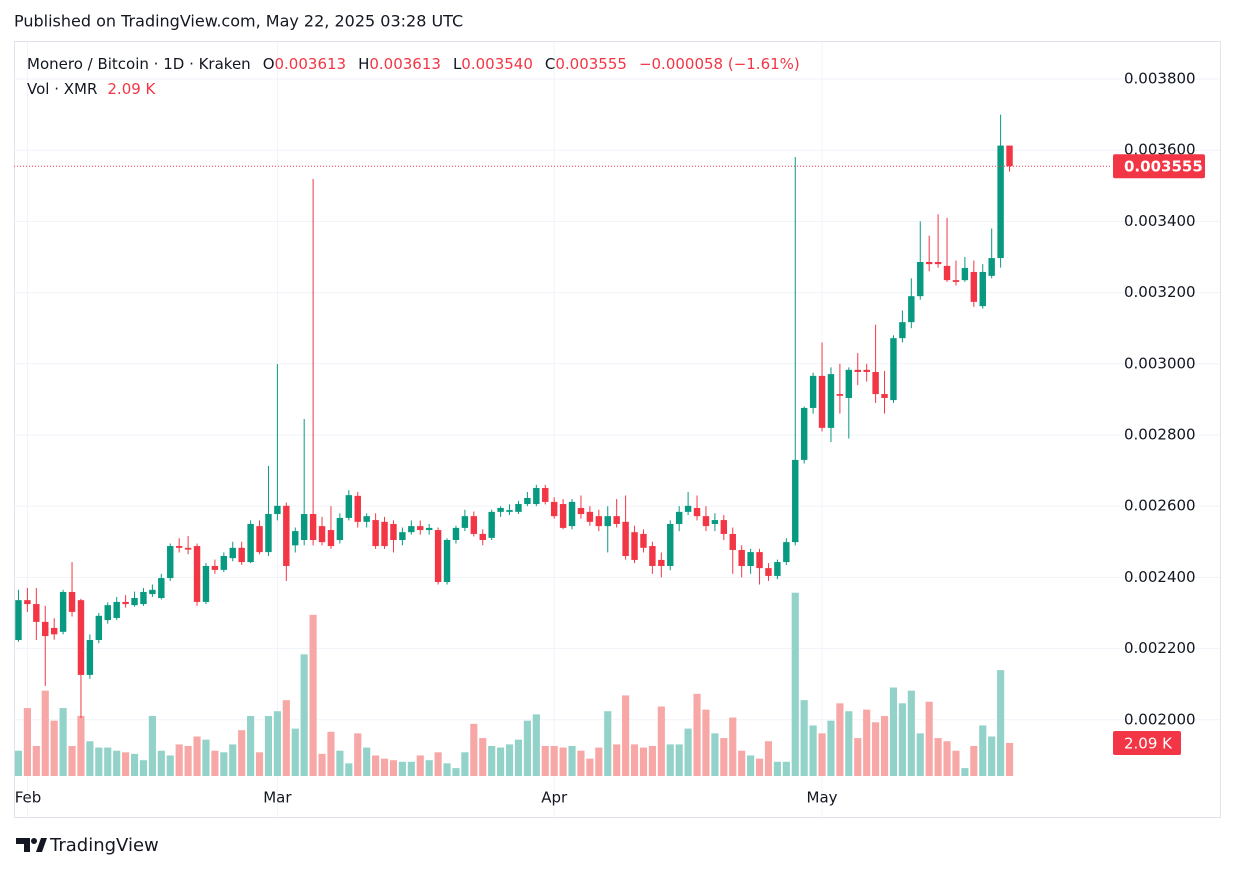  Describe the element at coordinates (23, 845) in the screenshot. I see `logo-mark` at that location.